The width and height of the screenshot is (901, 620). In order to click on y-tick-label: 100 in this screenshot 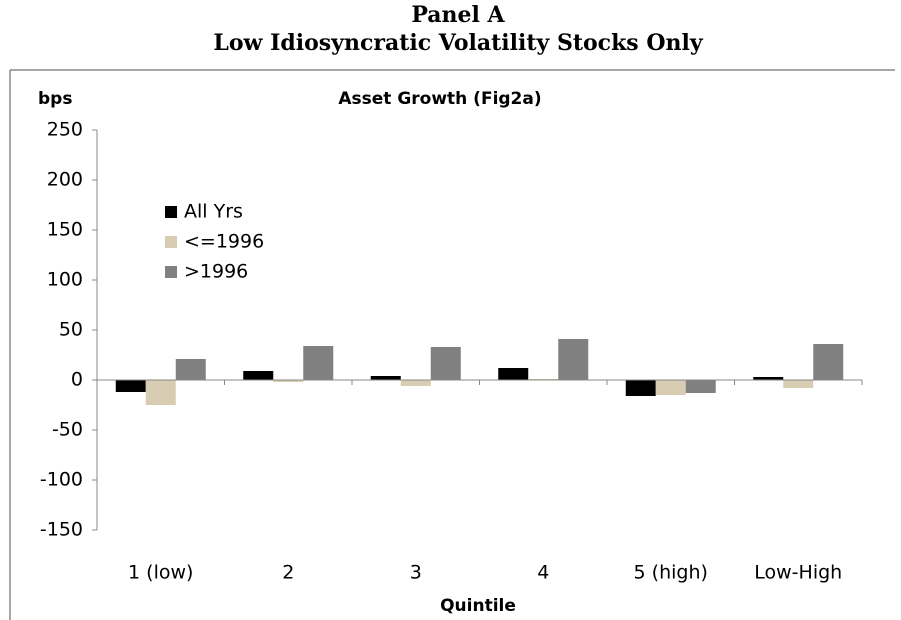, I will do `click(65, 280)`.